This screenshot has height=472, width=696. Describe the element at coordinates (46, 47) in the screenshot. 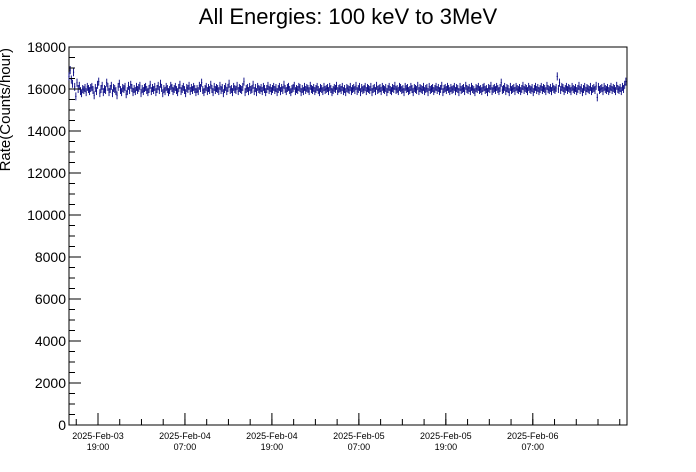

I see `y-tick-label: 18000` at that location.